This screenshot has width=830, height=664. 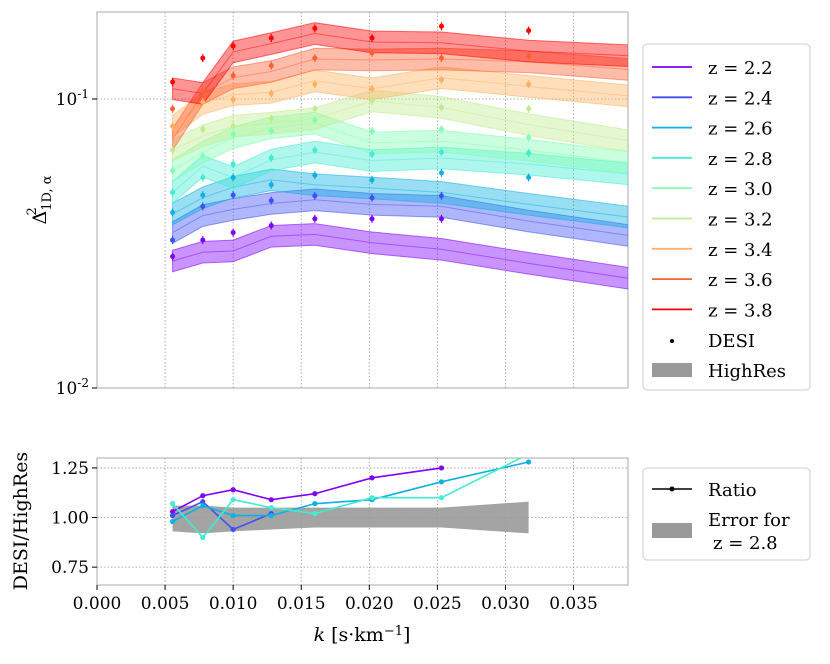 I want to click on legend-error-swatch, so click(x=672, y=530).